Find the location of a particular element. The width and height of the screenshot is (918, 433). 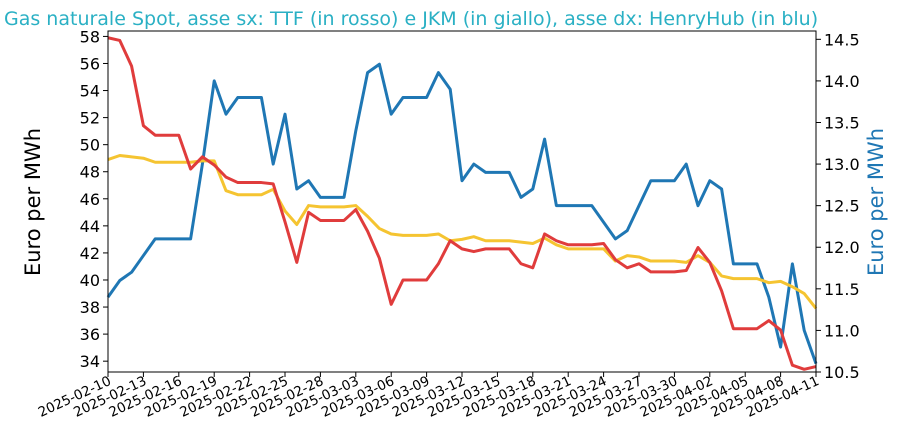

left-tick-label: 40 is located at coordinates (90, 280).